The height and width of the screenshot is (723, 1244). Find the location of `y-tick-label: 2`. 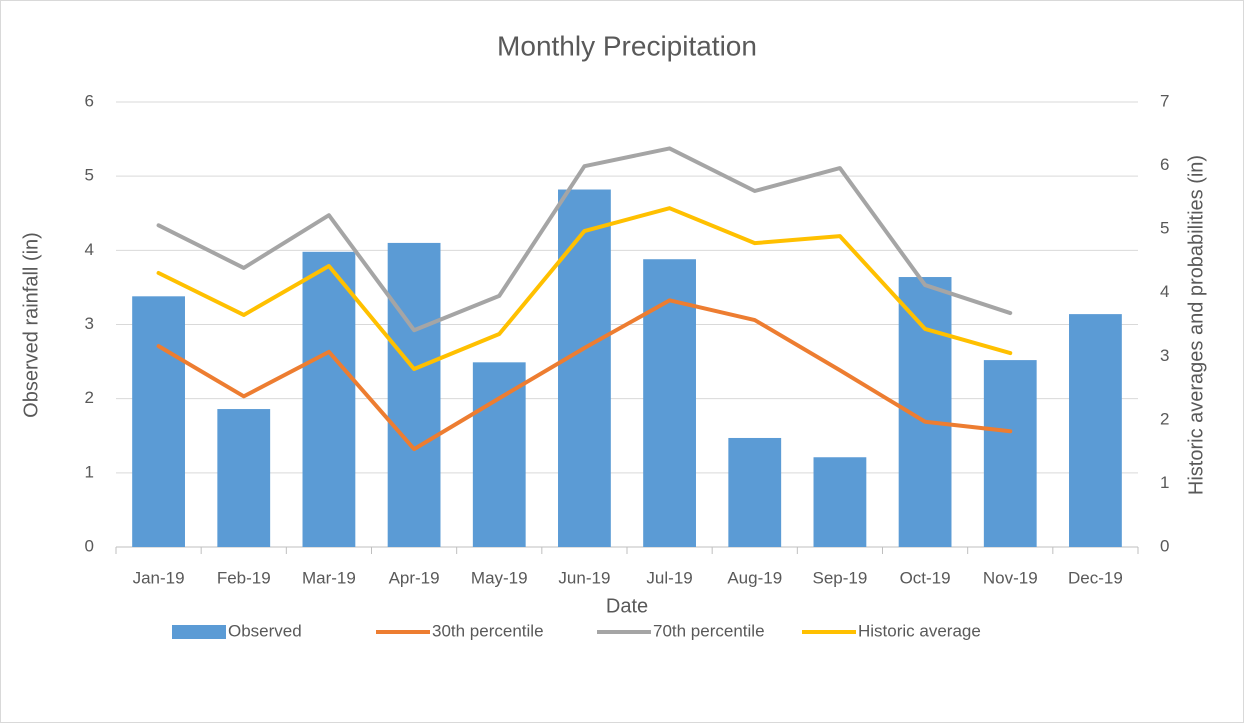

y-tick-label: 2 is located at coordinates (89, 397).